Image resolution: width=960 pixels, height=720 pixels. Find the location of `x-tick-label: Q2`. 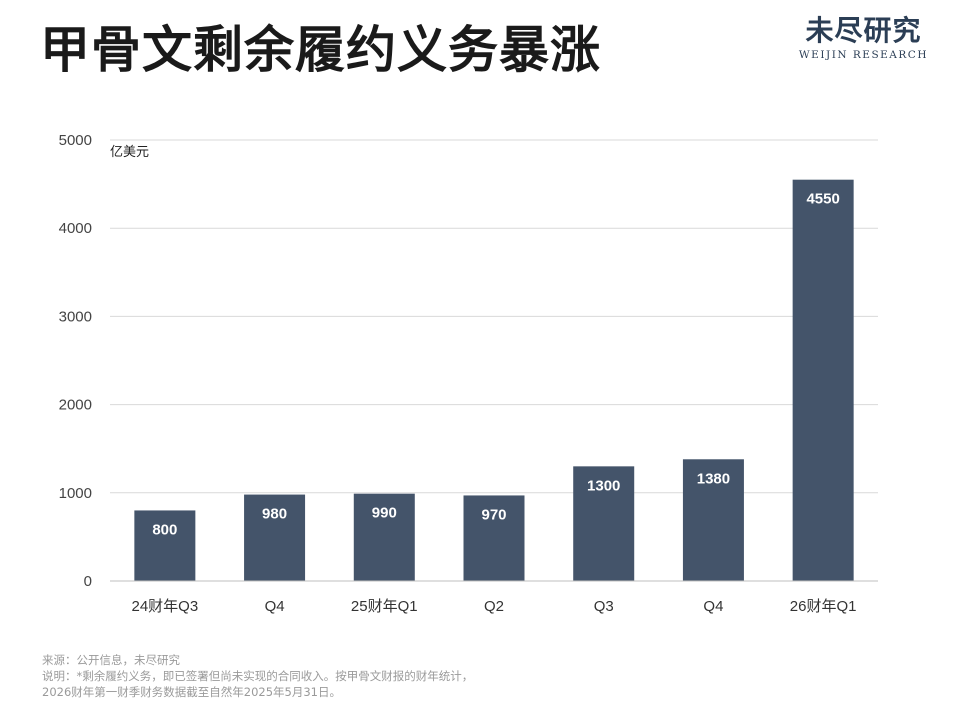

x-tick-label: Q2 is located at coordinates (494, 606).